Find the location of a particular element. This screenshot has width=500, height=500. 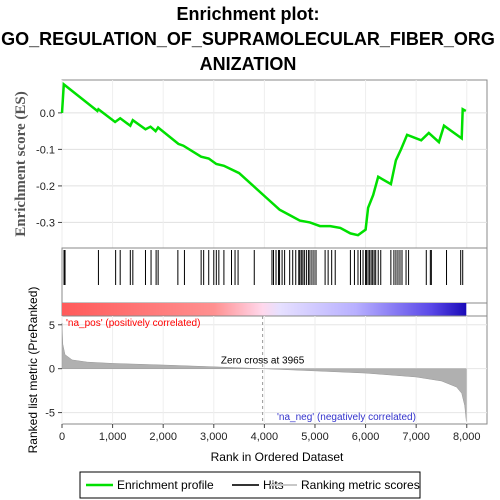

x-tick-label: 0 is located at coordinates (62, 437).